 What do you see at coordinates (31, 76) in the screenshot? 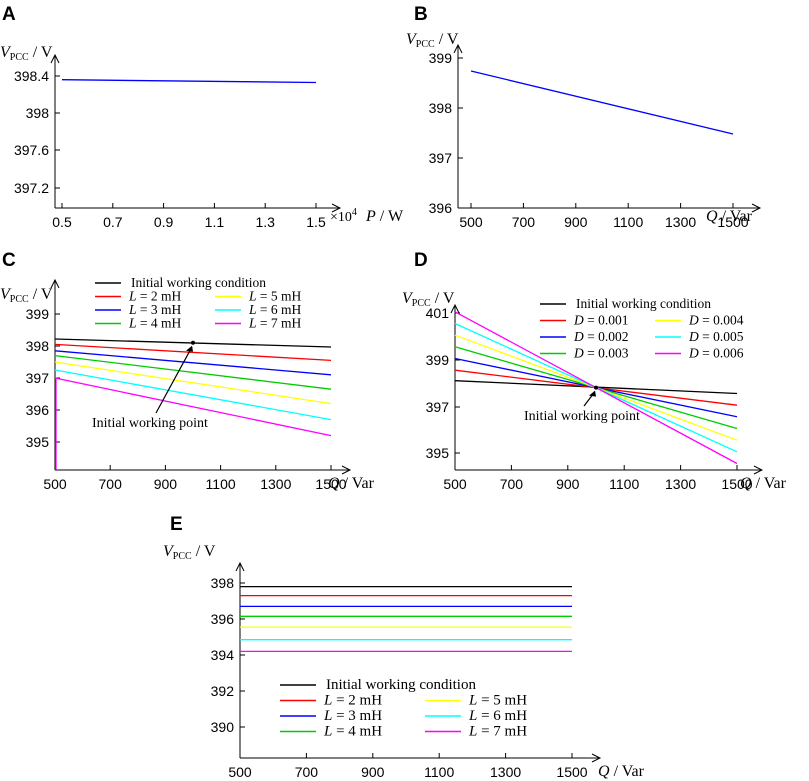
I see `y-tick-label: 398.4` at bounding box center [31, 76].